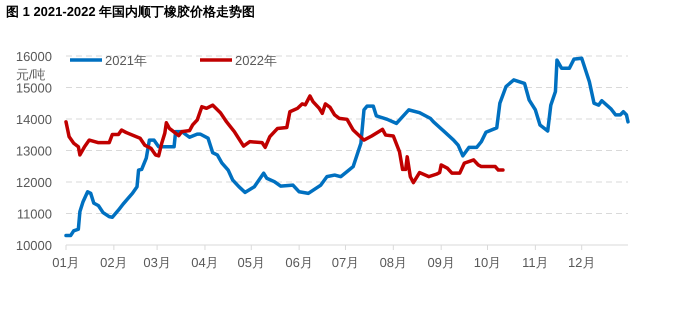  I want to click on x-tick-label: 06月, so click(299, 262).